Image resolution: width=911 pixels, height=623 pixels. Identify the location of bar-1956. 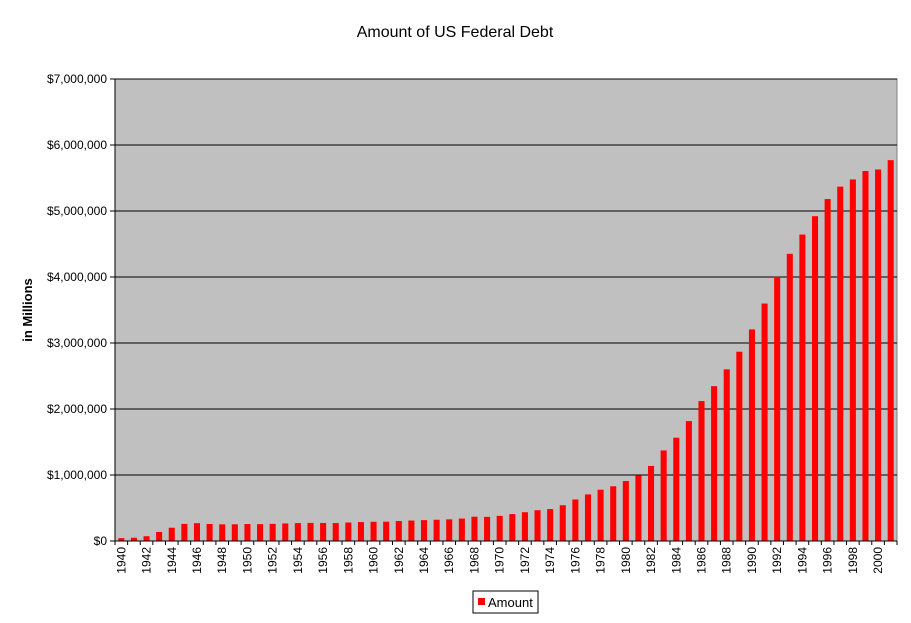
(323, 531).